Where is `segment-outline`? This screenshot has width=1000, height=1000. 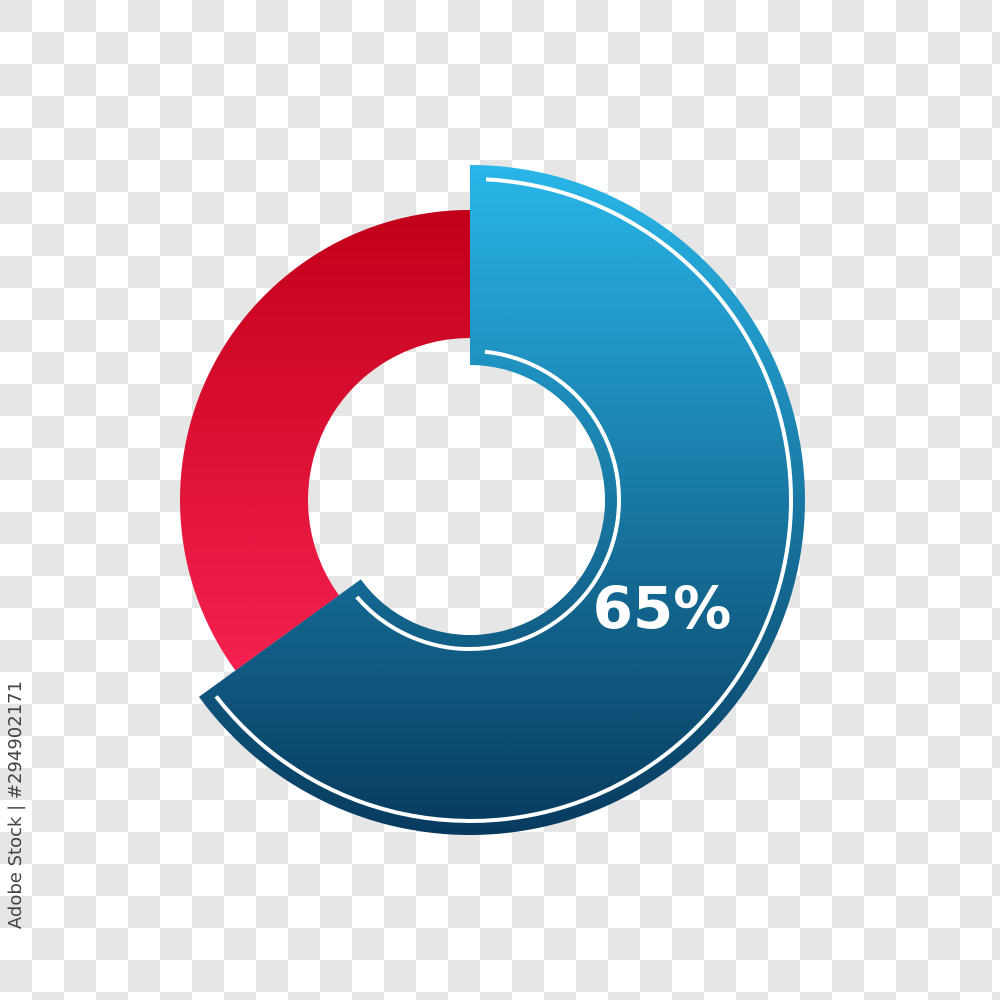 segment-outline is located at coordinates (488, 500).